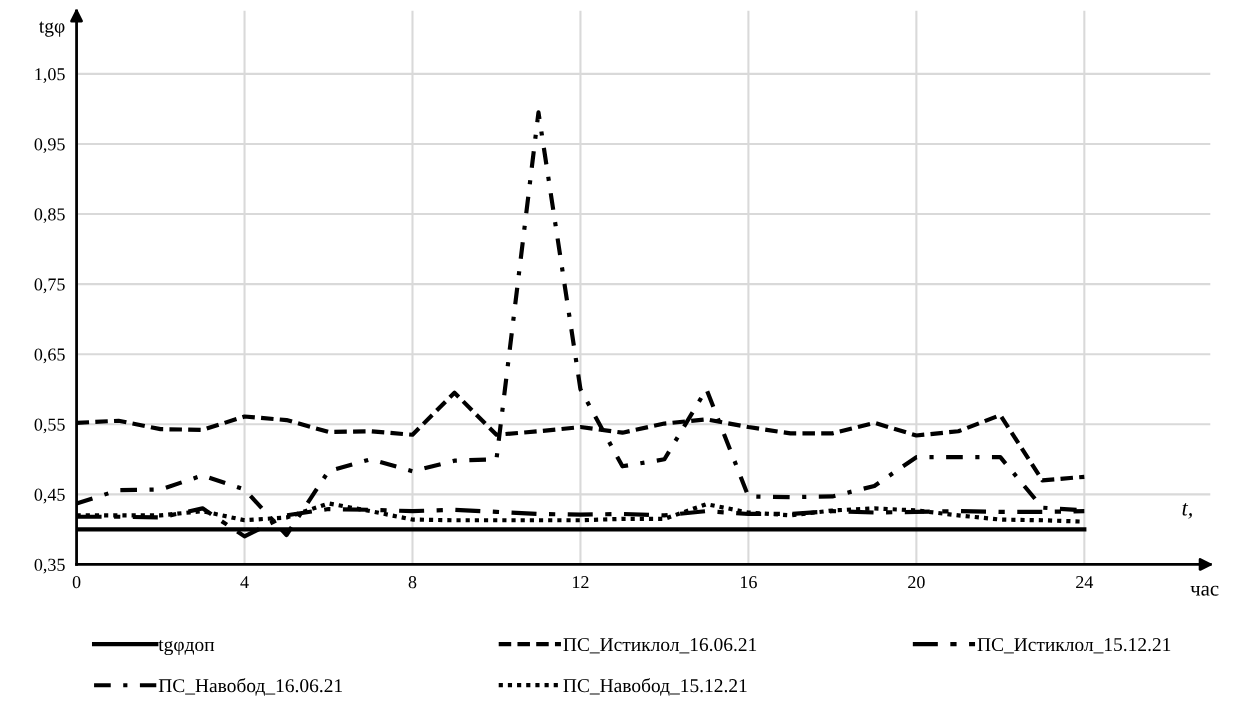  Describe the element at coordinates (49, 145) in the screenshot. I see `y-tick-label: 0,95` at that location.